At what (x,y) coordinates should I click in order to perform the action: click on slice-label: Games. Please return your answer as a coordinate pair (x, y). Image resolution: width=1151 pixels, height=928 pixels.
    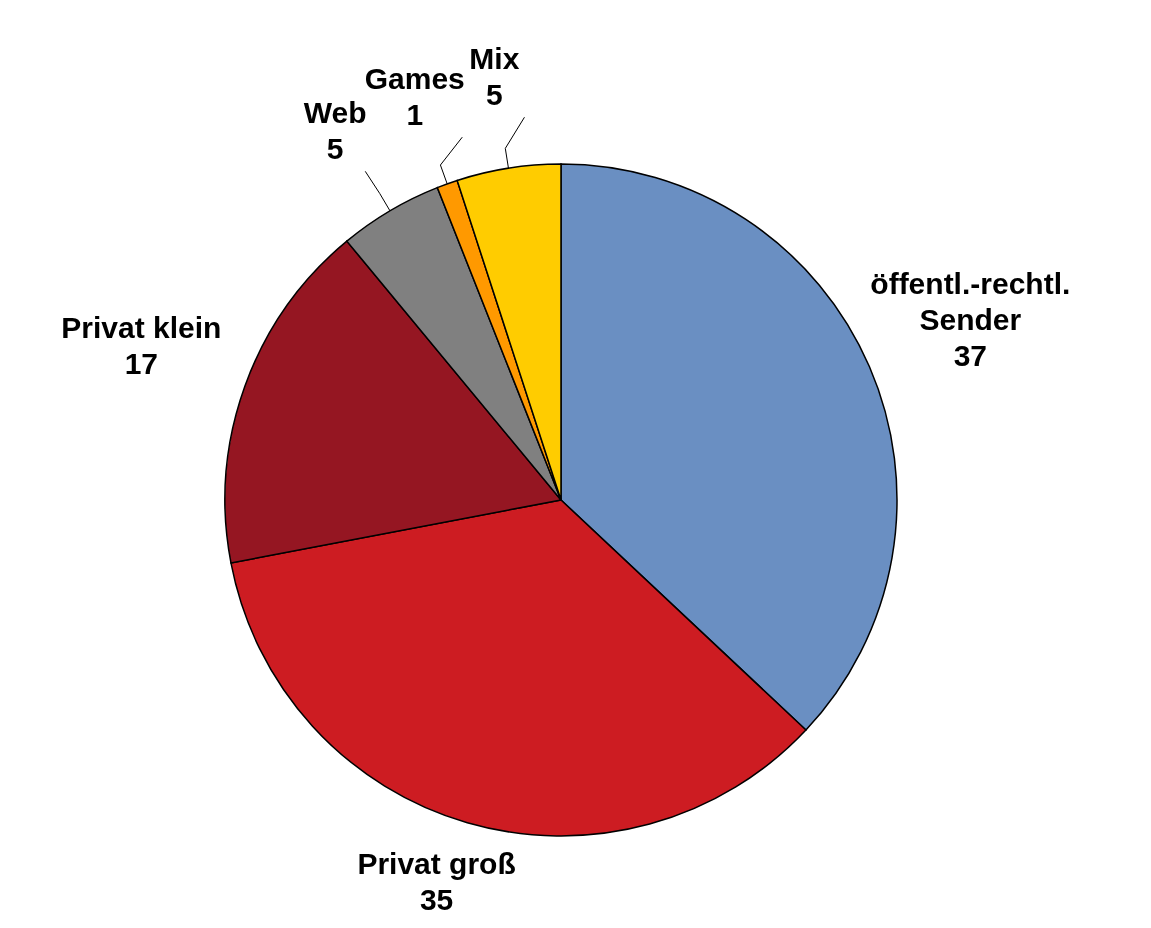
    Looking at the image, I should click on (414, 78).